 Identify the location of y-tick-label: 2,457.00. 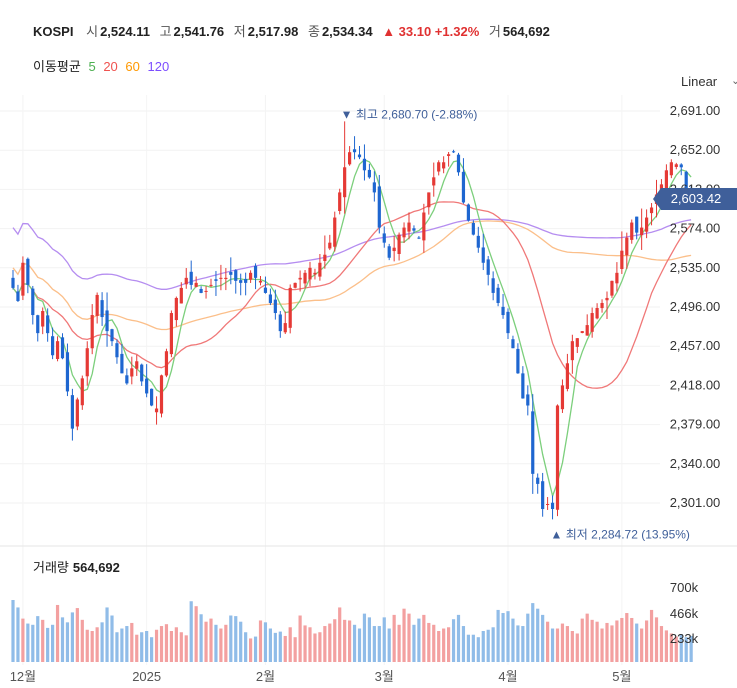
(695, 345).